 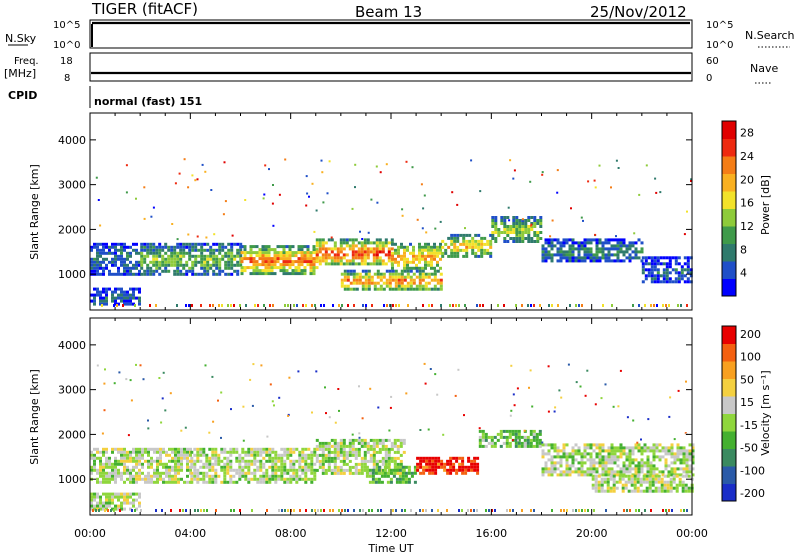 What do you see at coordinates (752, 470) in the screenshot?
I see `colorbar-tick-label: -100` at bounding box center [752, 470].